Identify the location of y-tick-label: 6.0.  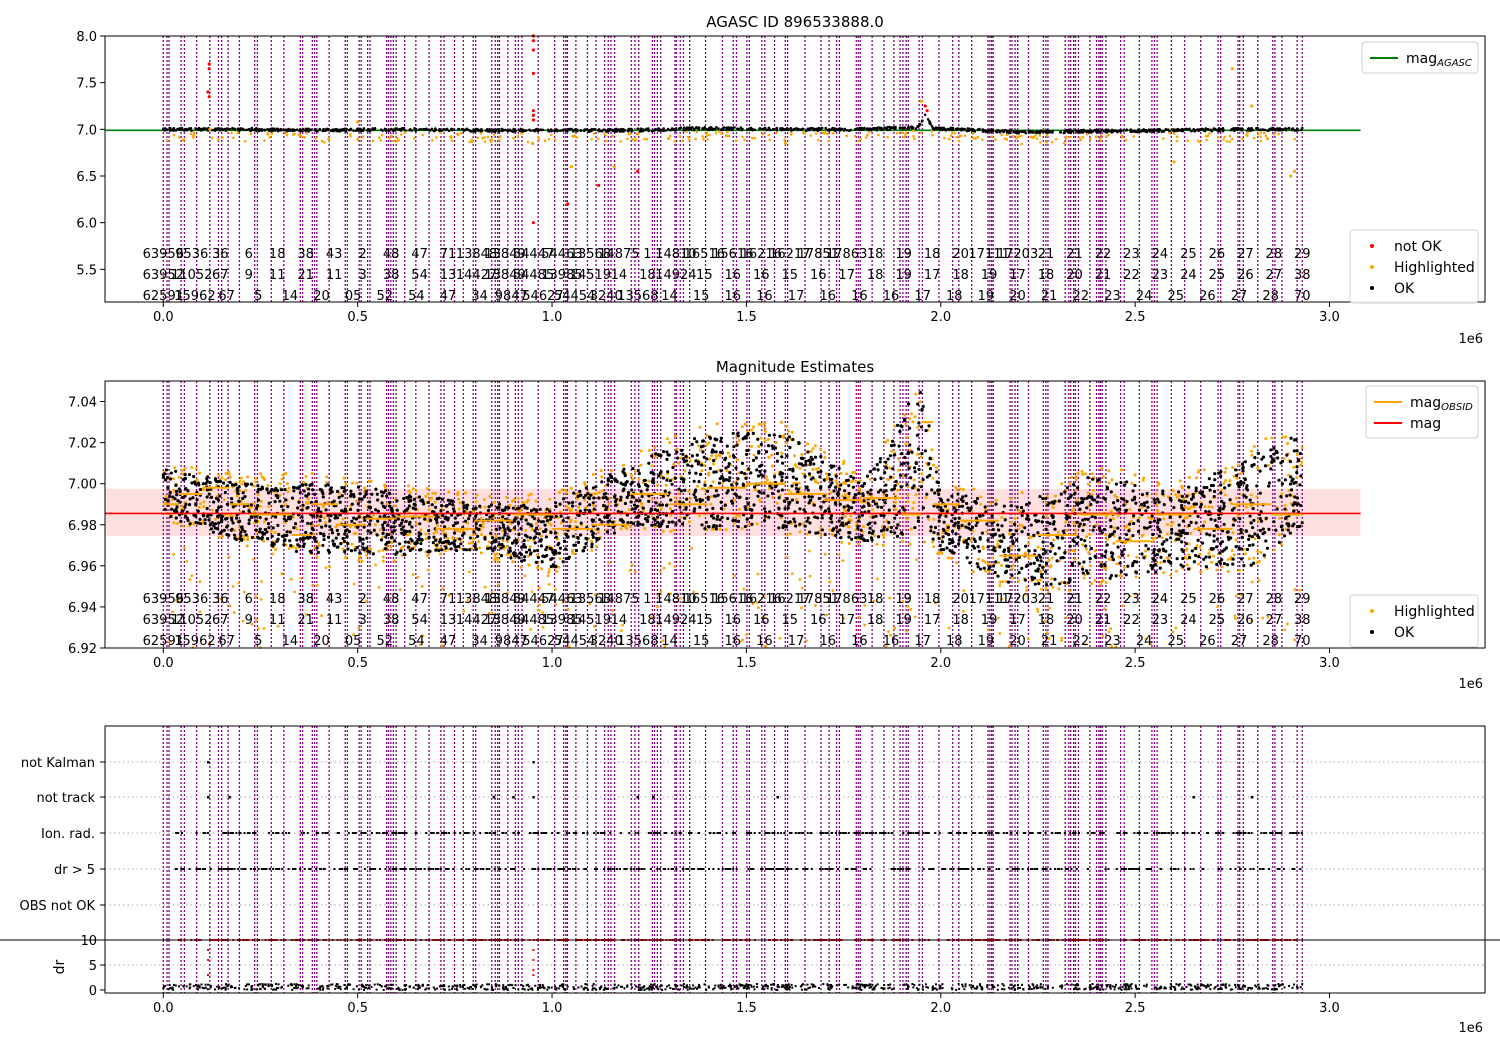
(86, 224).